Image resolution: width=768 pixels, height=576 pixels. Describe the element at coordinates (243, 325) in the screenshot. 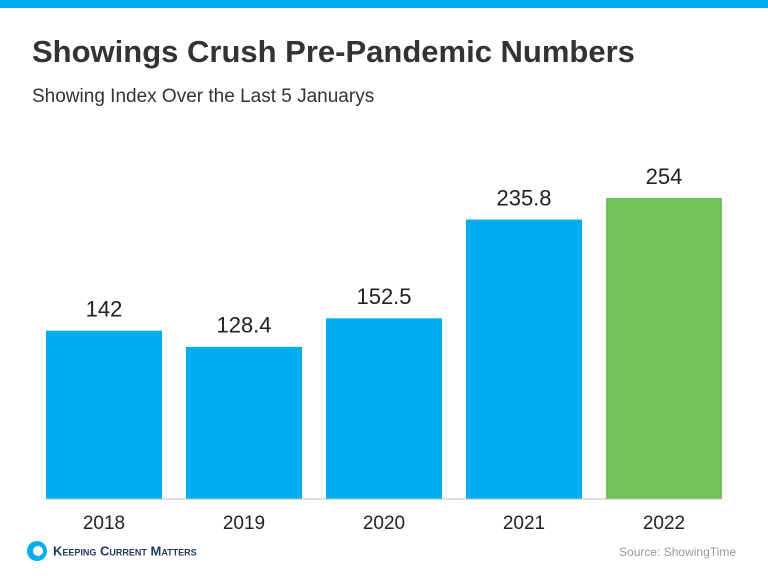

I see `value-label: 128.4` at that location.